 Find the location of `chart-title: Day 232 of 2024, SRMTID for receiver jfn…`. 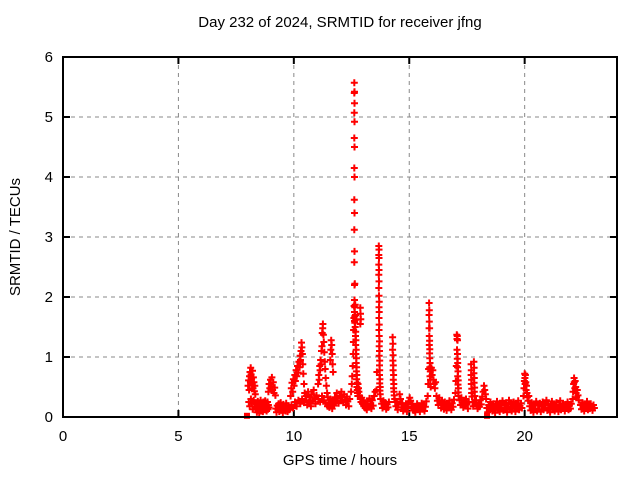

chart-title: Day 232 of 2024, SRMTID for receiver jfn… is located at coordinates (339, 22).